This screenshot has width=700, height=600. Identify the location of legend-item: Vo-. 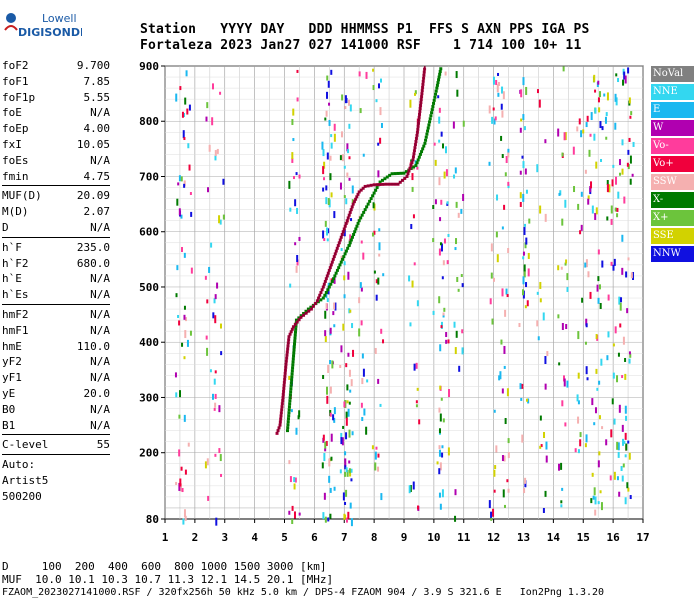
(672, 146).